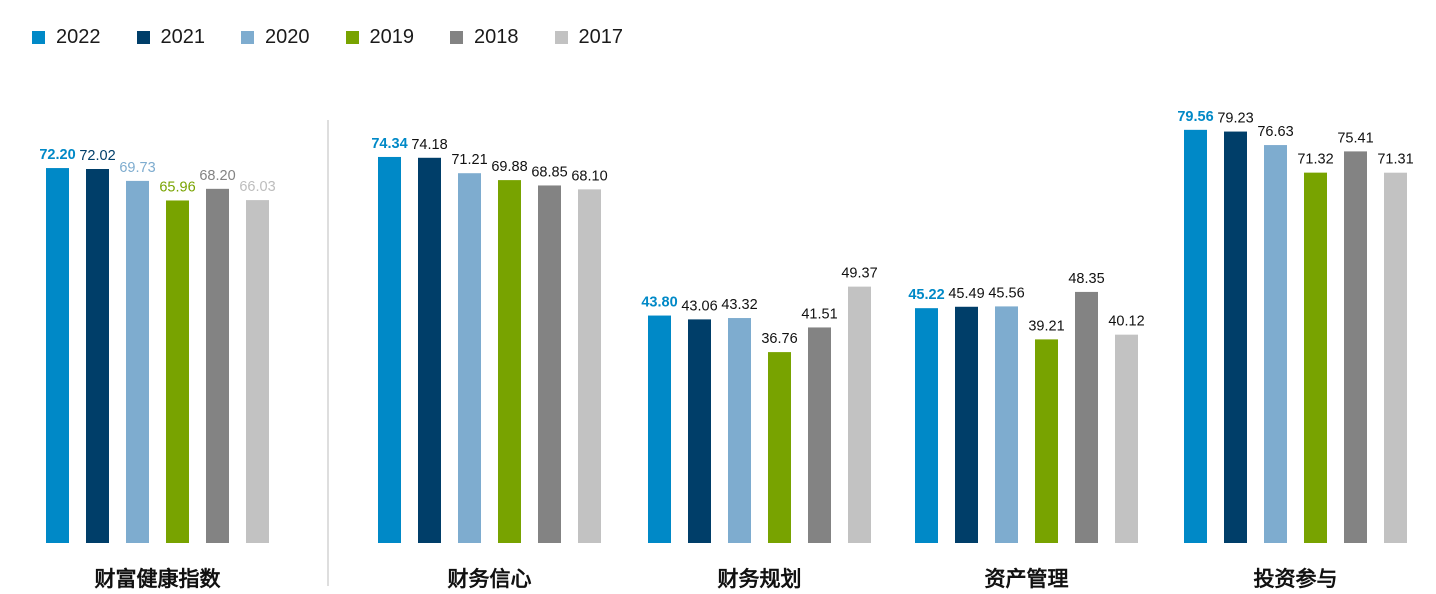 This screenshot has width=1436, height=594. Describe the element at coordinates (158, 579) in the screenshot. I see `category-label-0: 财富健康指数` at that location.